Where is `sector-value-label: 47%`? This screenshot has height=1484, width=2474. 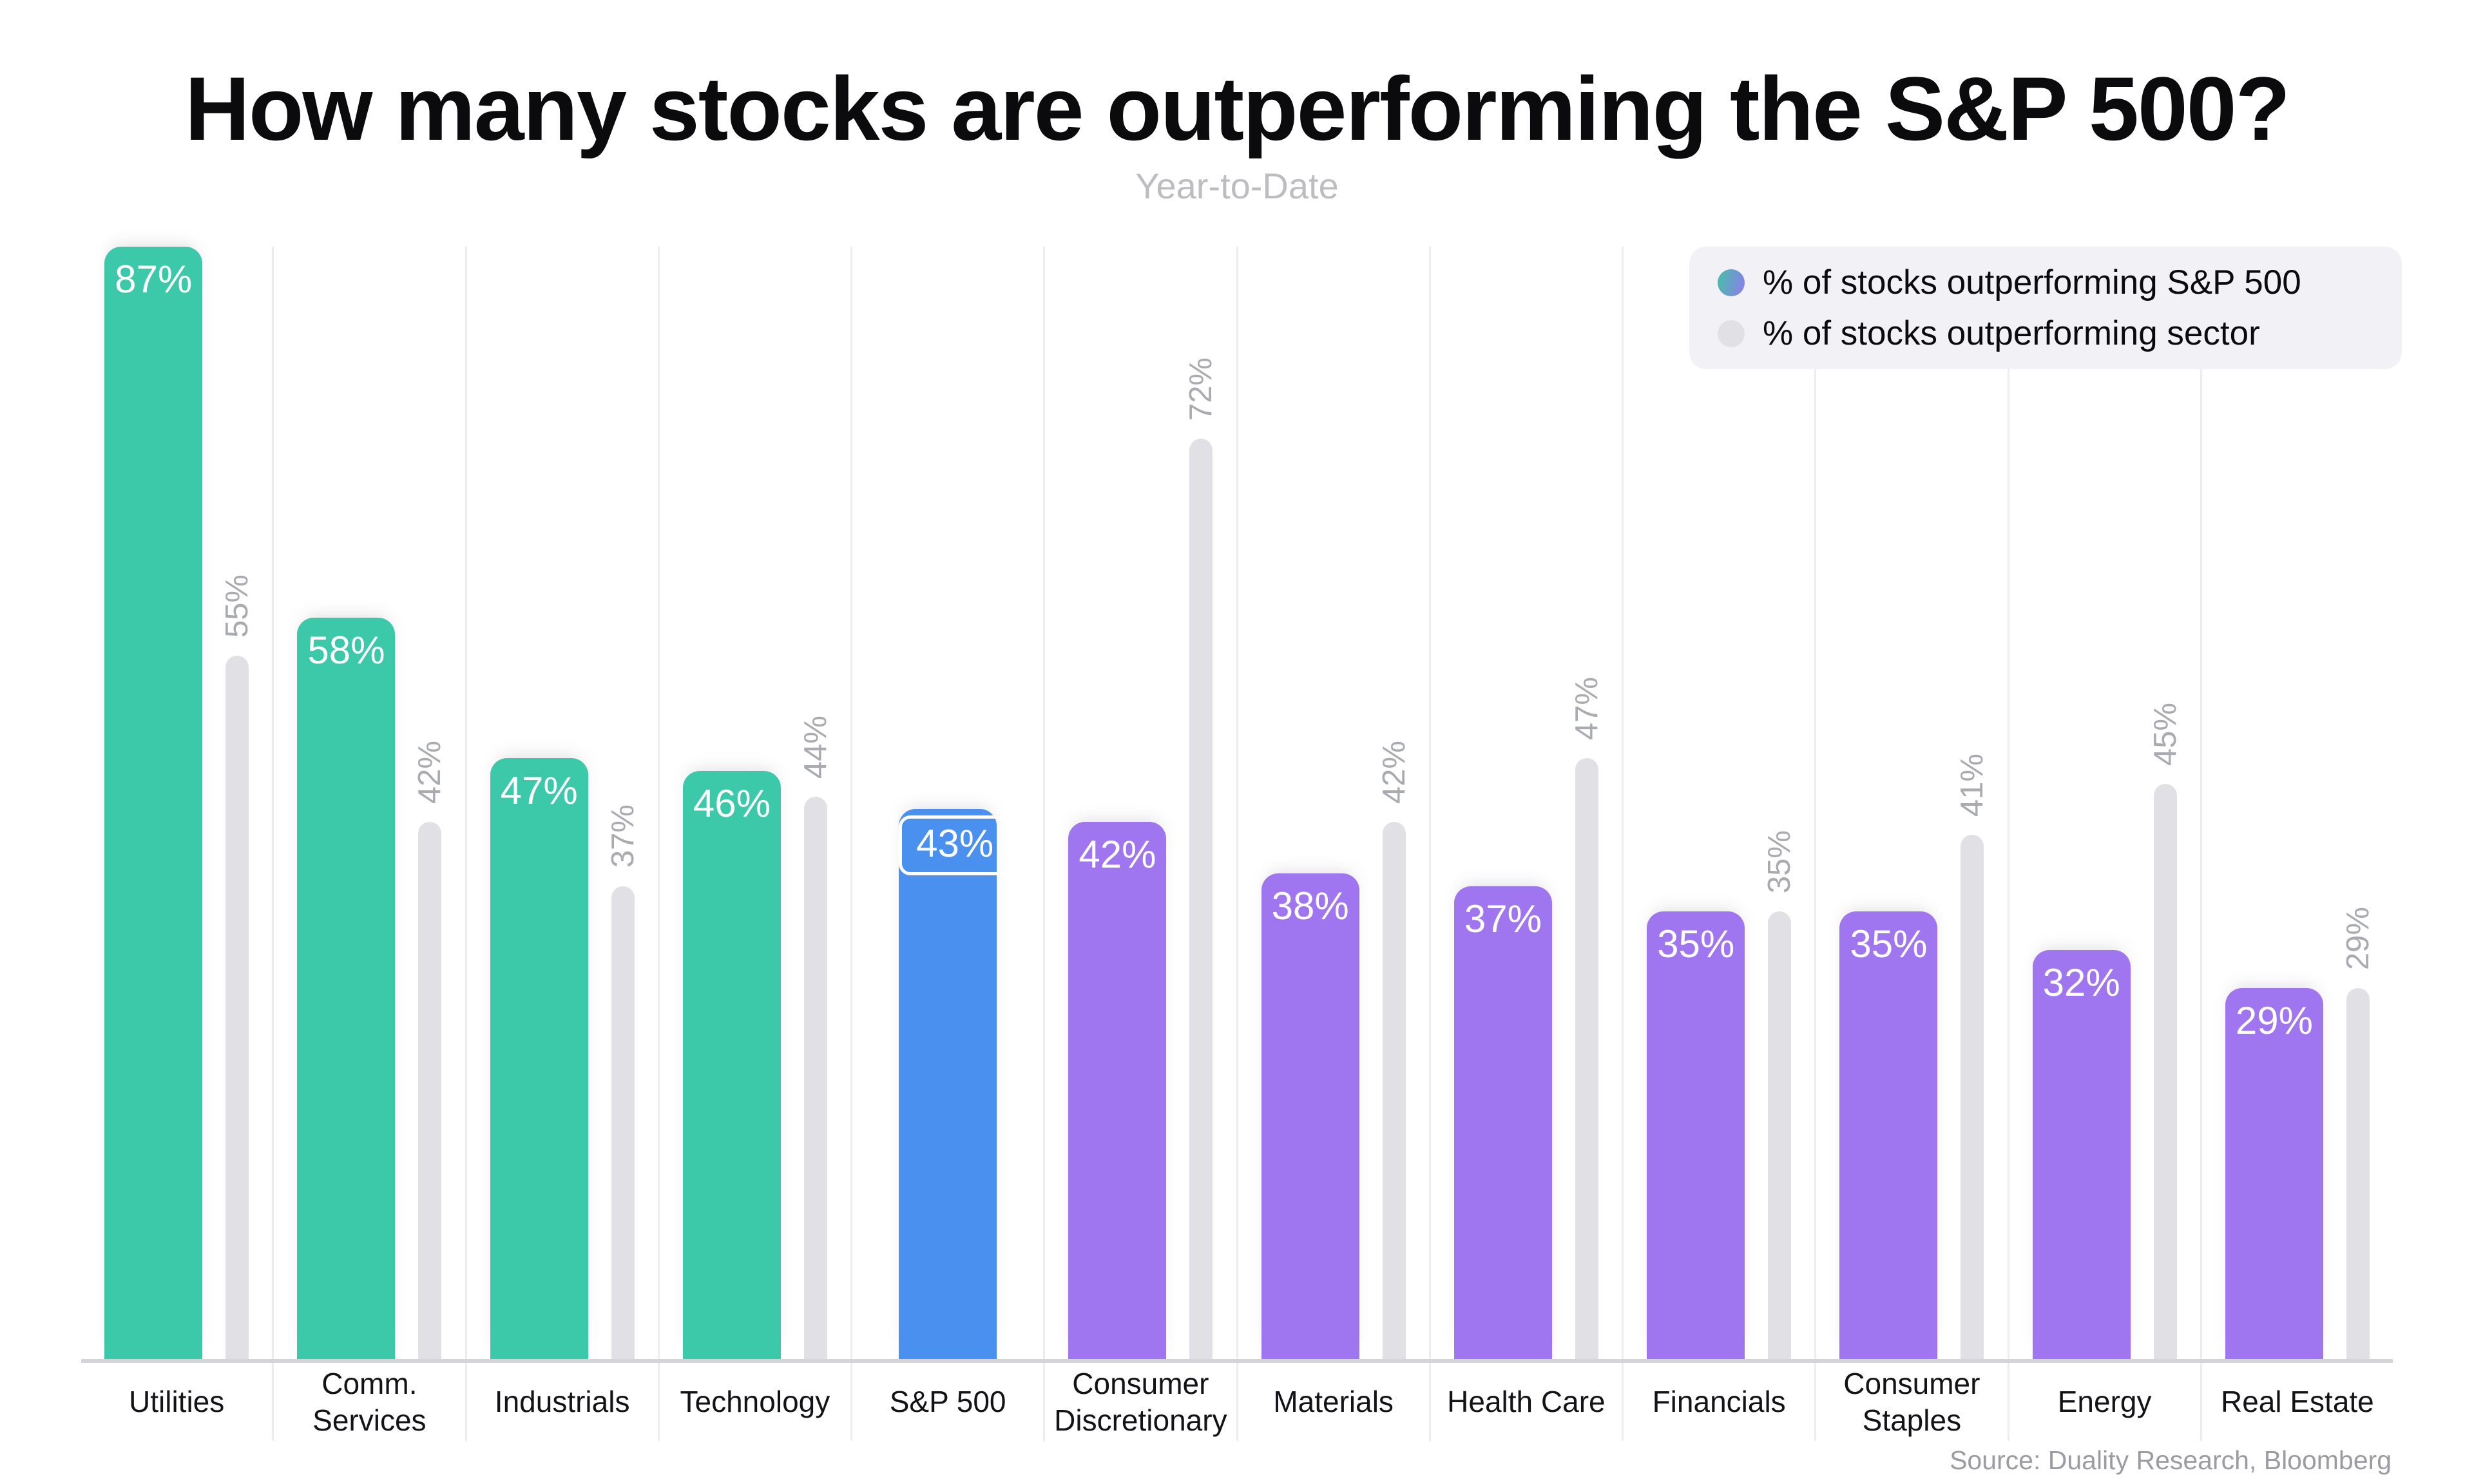 sector-value-label: 47% is located at coordinates (1586, 708).